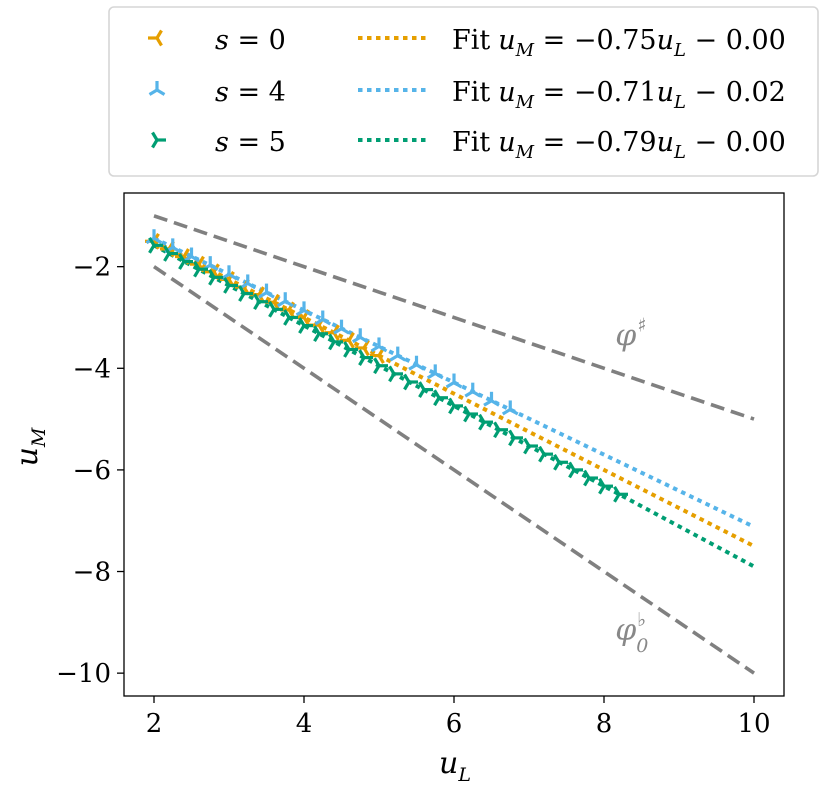  Describe the element at coordinates (250, 40) in the screenshot. I see `legend-label: s = 0` at that location.